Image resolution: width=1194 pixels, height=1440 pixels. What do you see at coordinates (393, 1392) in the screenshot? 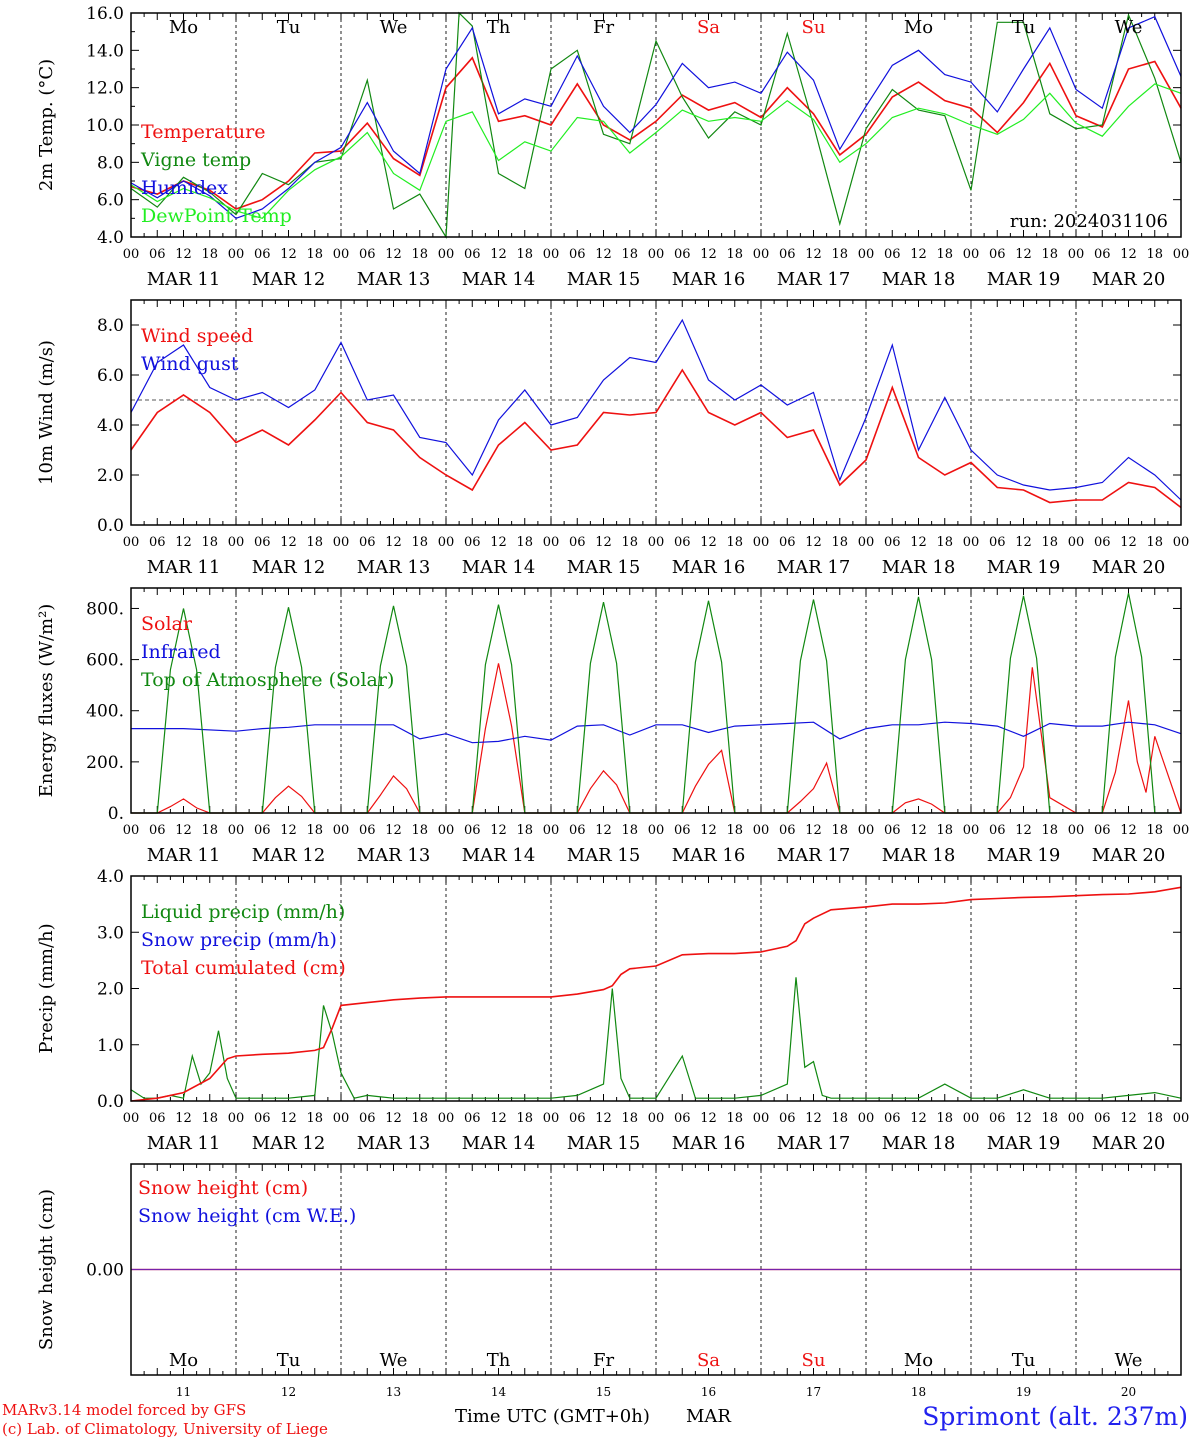
I see `day-number: 13` at bounding box center [393, 1392].